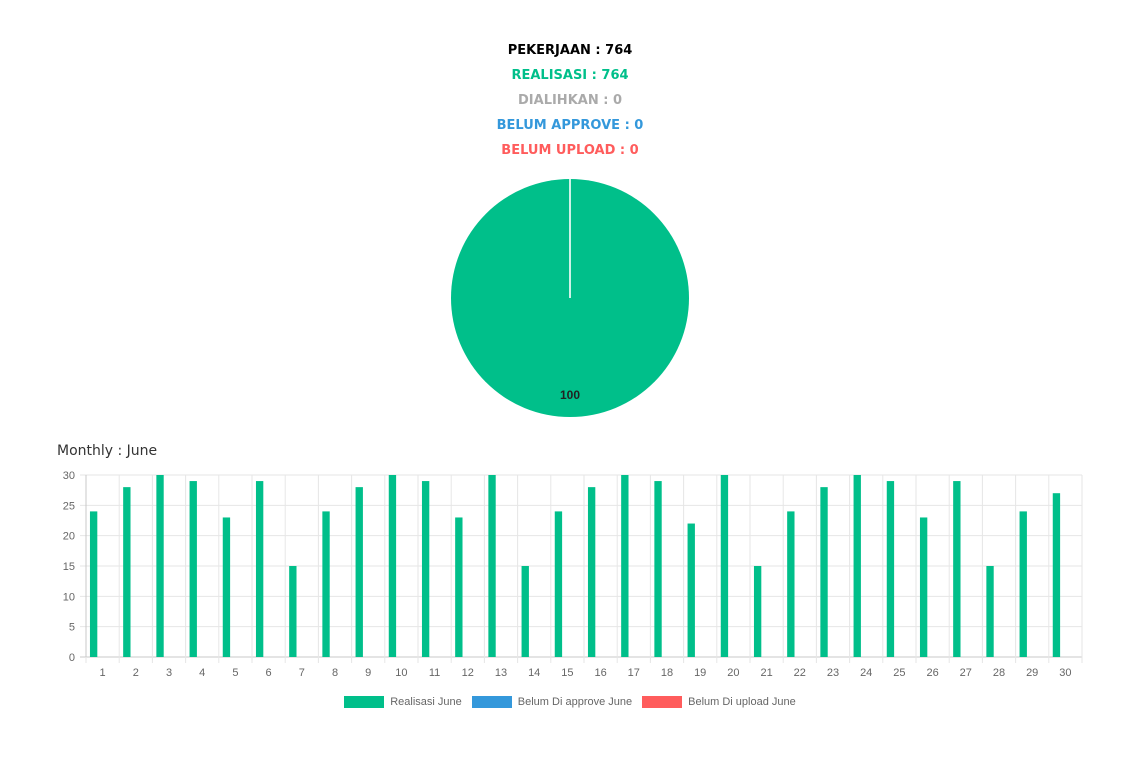 The image size is (1140, 763). What do you see at coordinates (501, 673) in the screenshot?
I see `x-tick-label: 13` at bounding box center [501, 673].